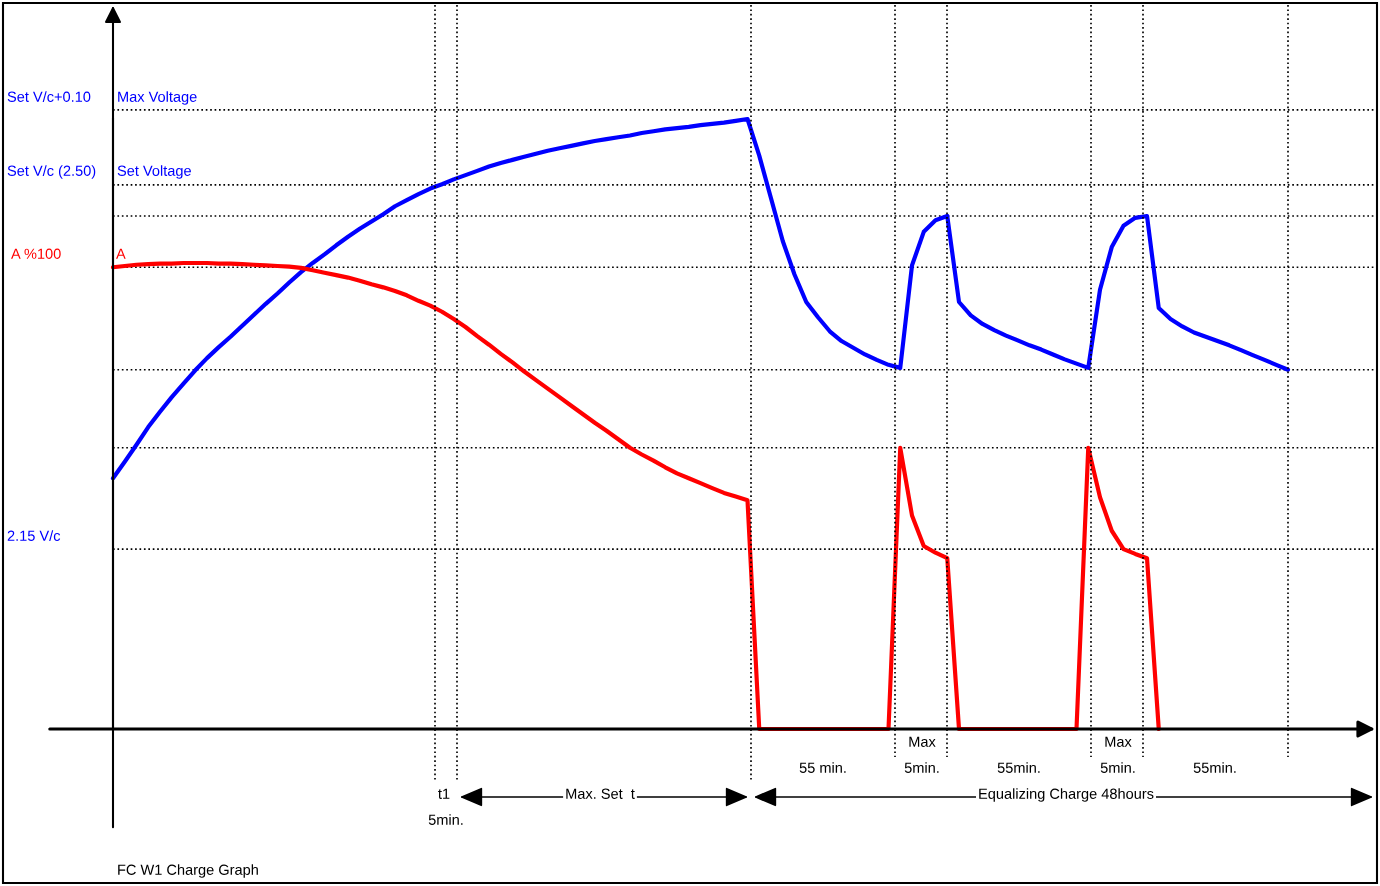 This screenshot has height=886, width=1380. Describe the element at coordinates (188, 871) in the screenshot. I see `text: FC W1 Charge Graph` at that location.